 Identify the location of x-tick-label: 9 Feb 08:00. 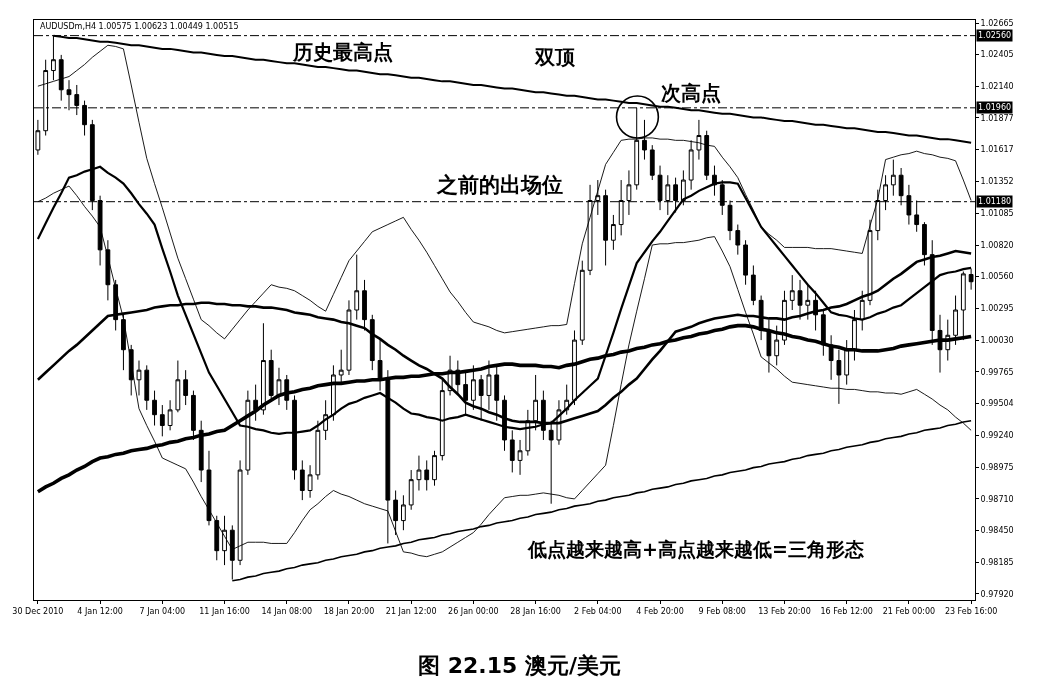
(722, 611).